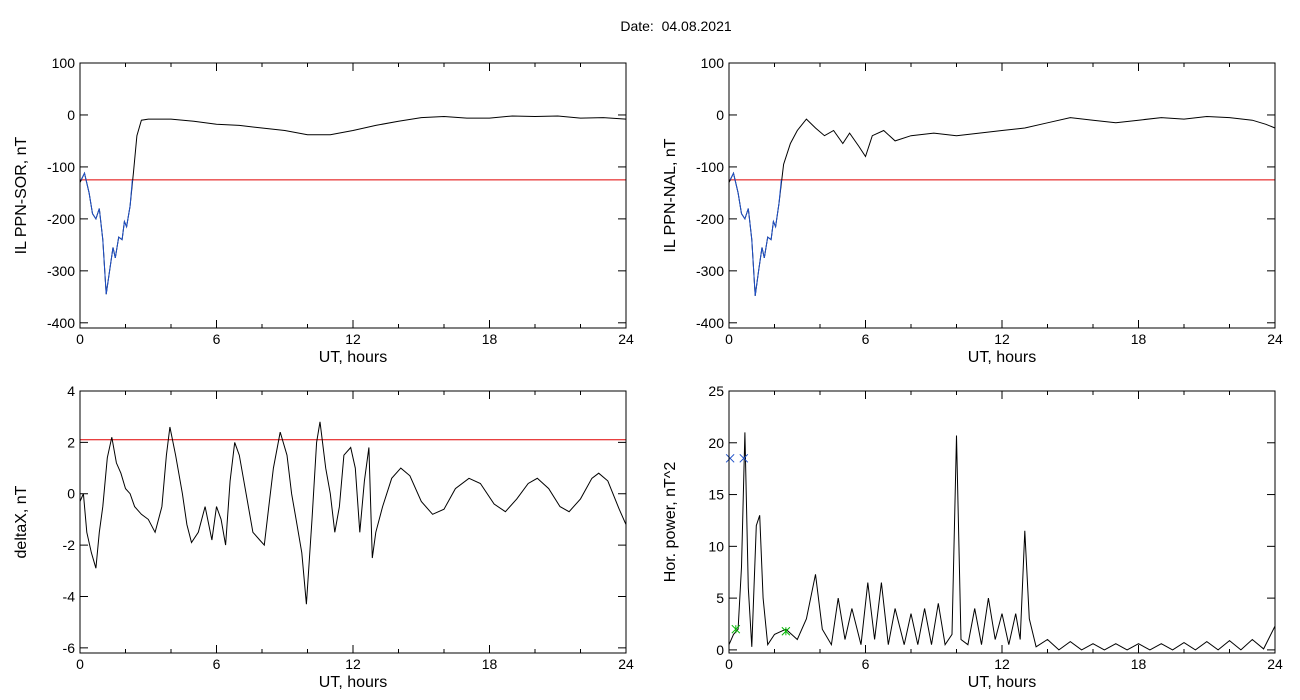 The width and height of the screenshot is (1300, 700). Describe the element at coordinates (670, 522) in the screenshot. I see `y-axis-label: Hor. power, nT^2` at that location.